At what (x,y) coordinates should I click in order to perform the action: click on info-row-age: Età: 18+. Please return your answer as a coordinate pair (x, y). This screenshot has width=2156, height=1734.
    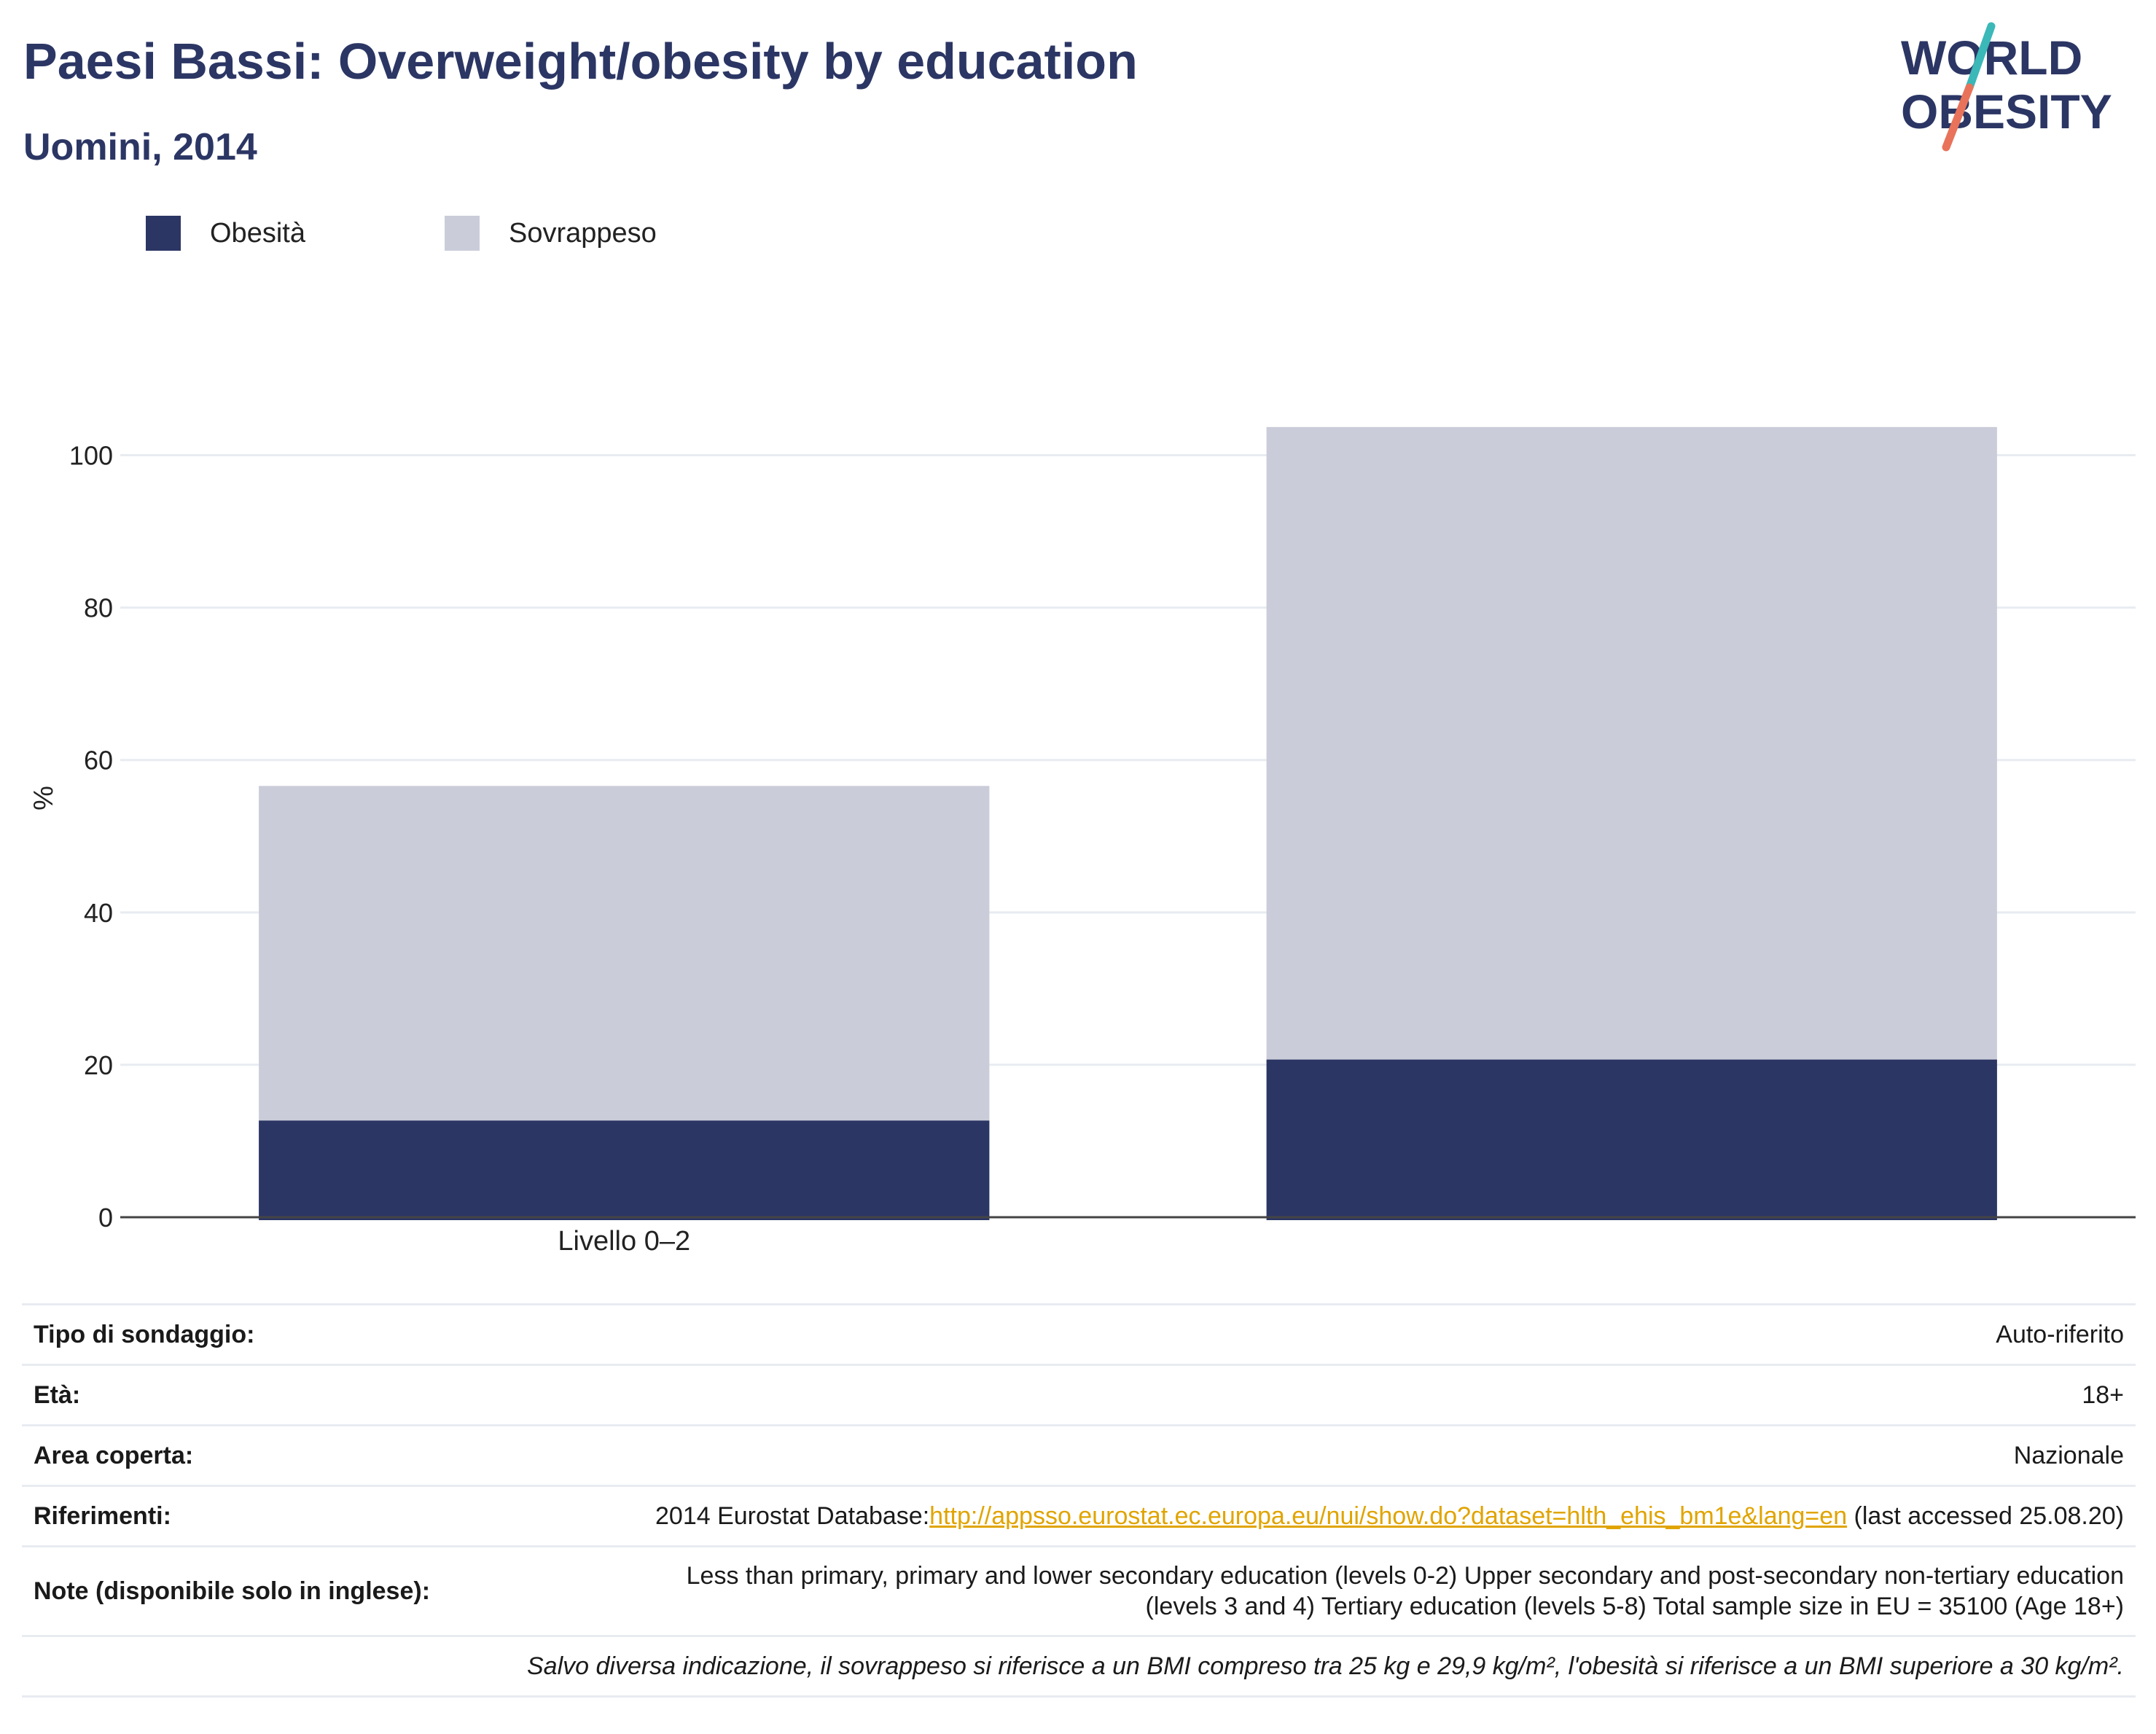
    Looking at the image, I should click on (1079, 1395).